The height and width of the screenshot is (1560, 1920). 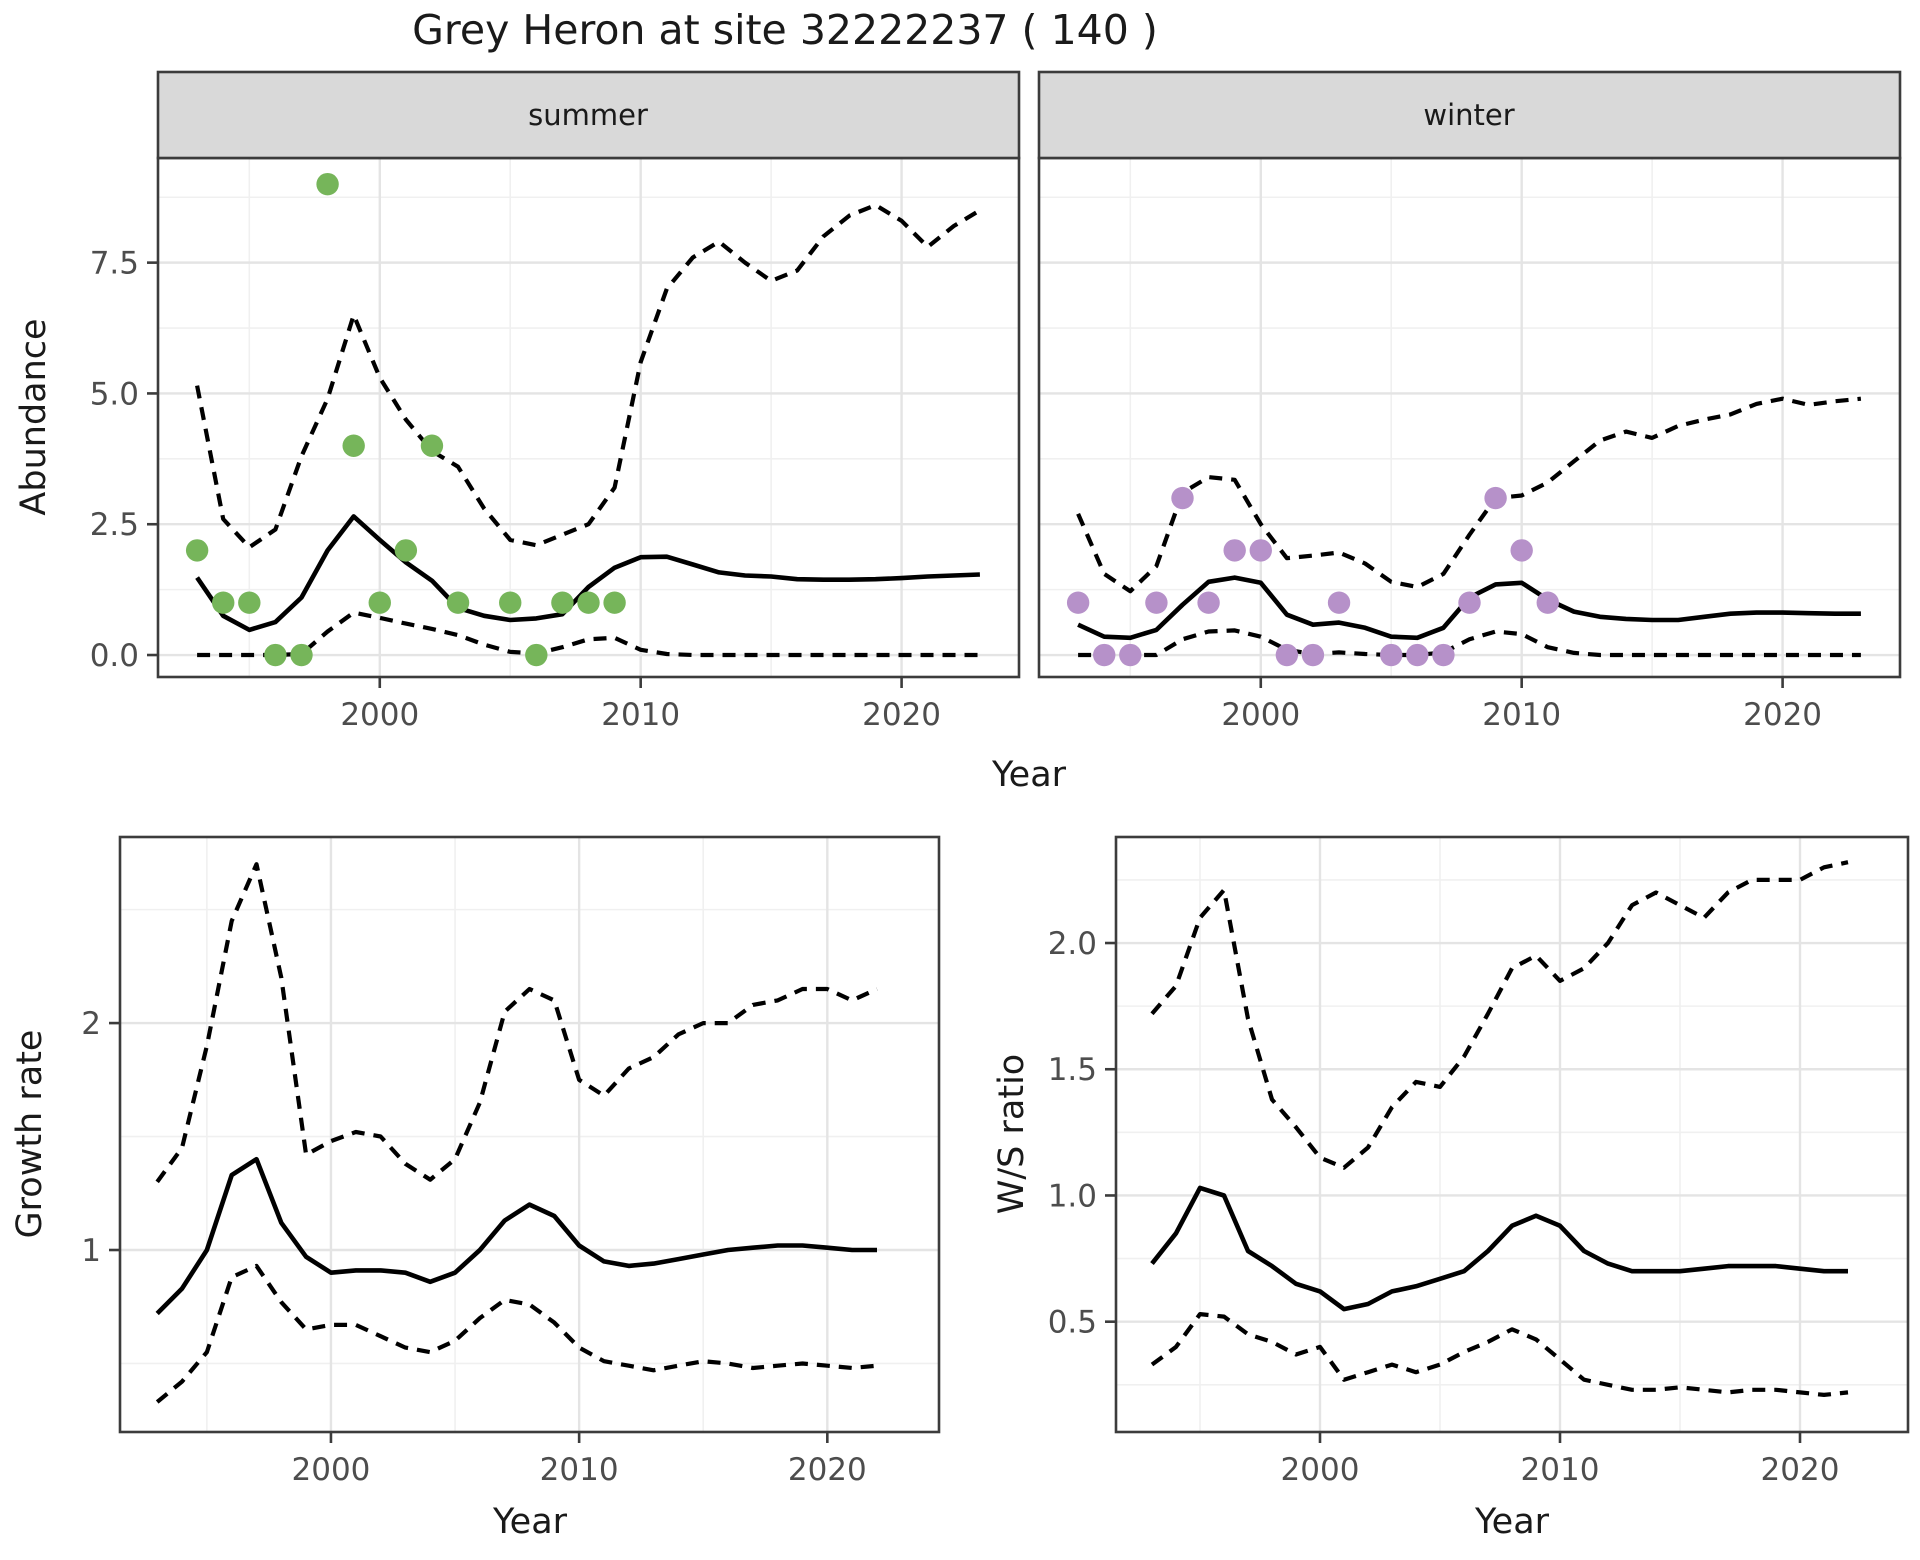 What do you see at coordinates (1029, 775) in the screenshot?
I see `x-axis-title-year-top: Year` at bounding box center [1029, 775].